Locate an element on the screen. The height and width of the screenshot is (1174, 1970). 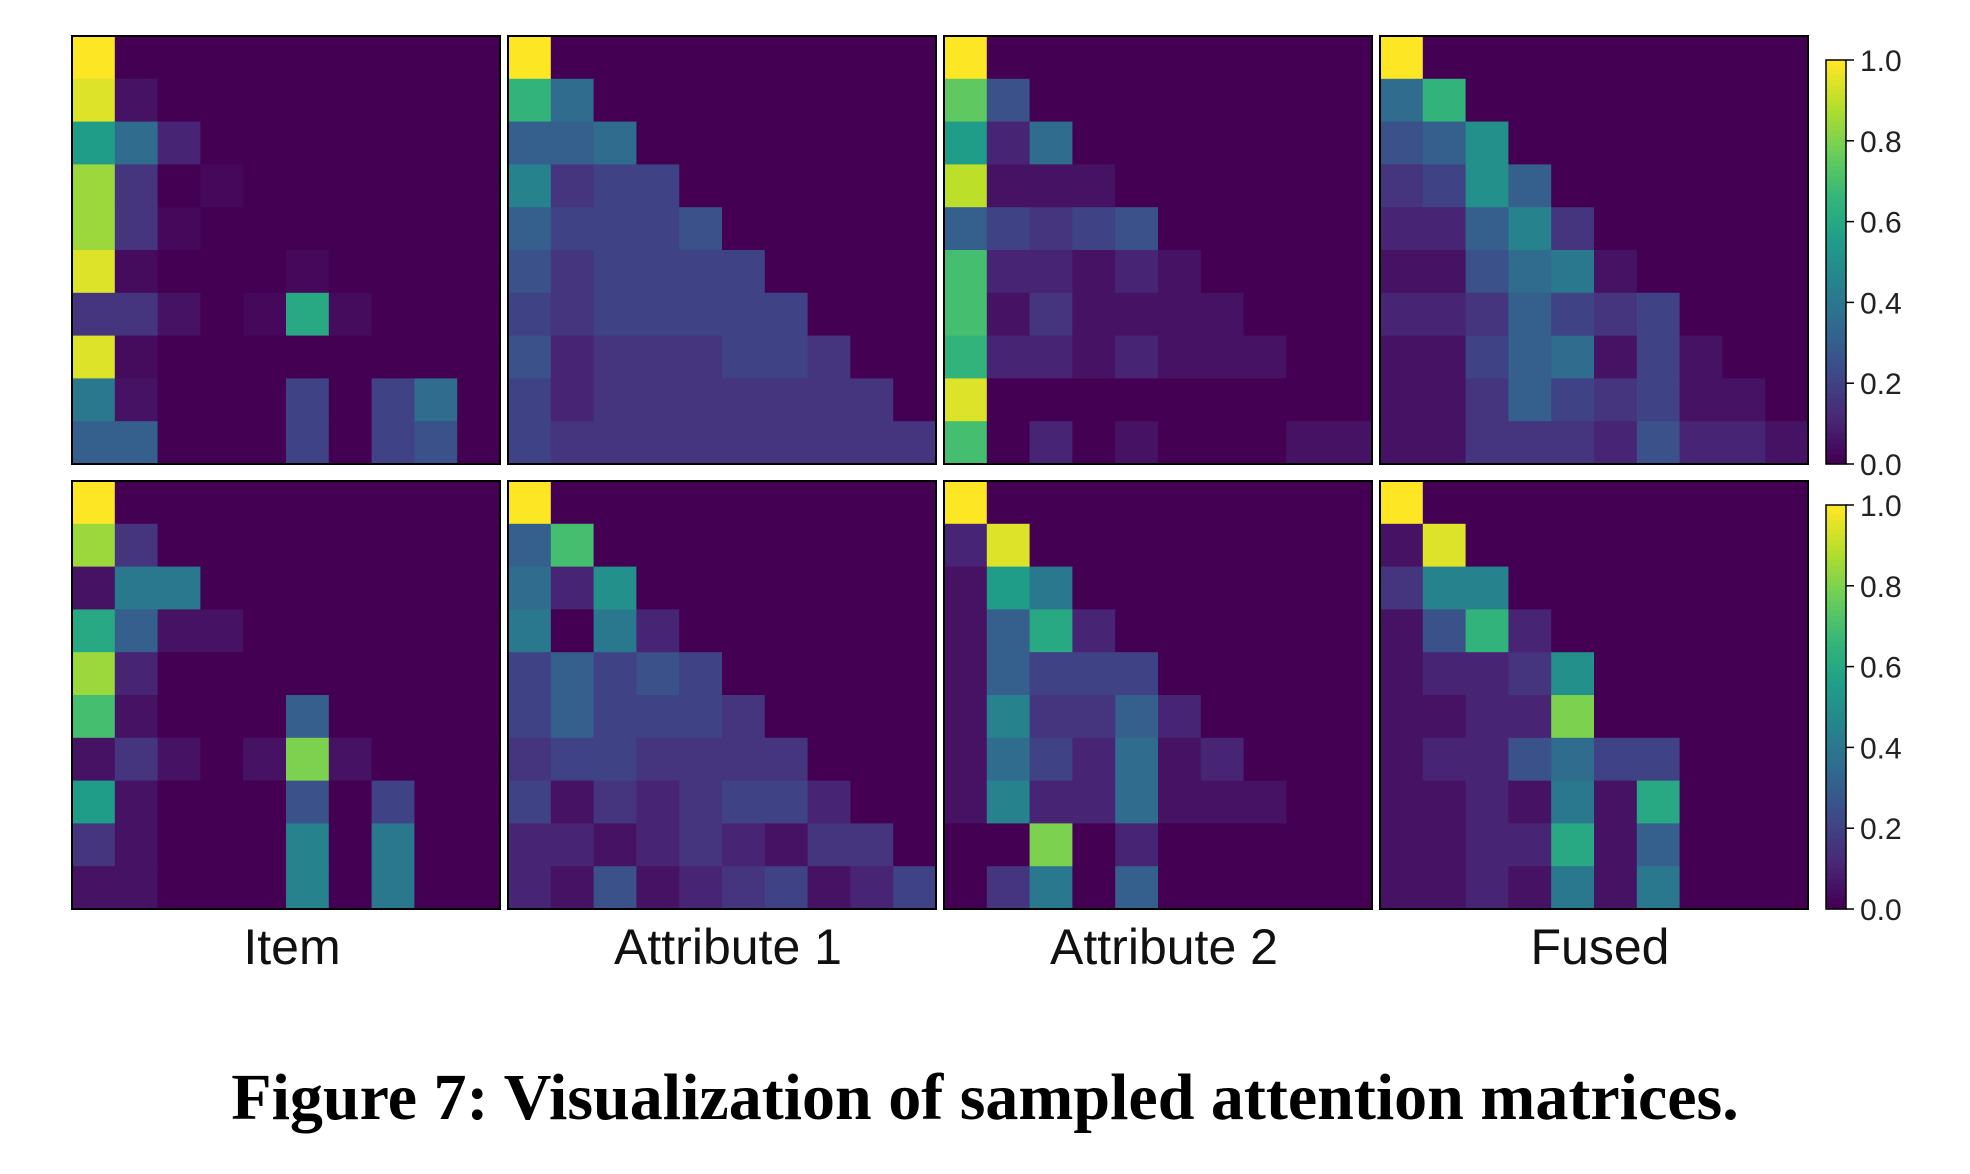
heatmap-frame is located at coordinates (286, 250).